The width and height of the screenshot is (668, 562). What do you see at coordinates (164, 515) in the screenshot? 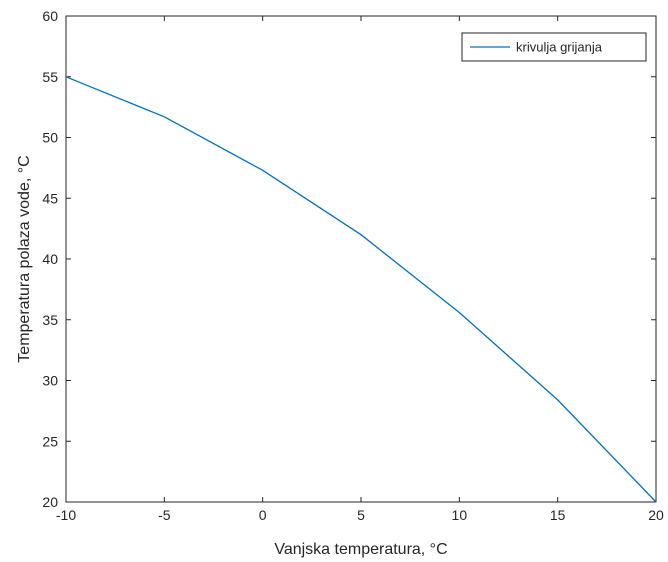
I see `x-tick-label: -5` at bounding box center [164, 515].